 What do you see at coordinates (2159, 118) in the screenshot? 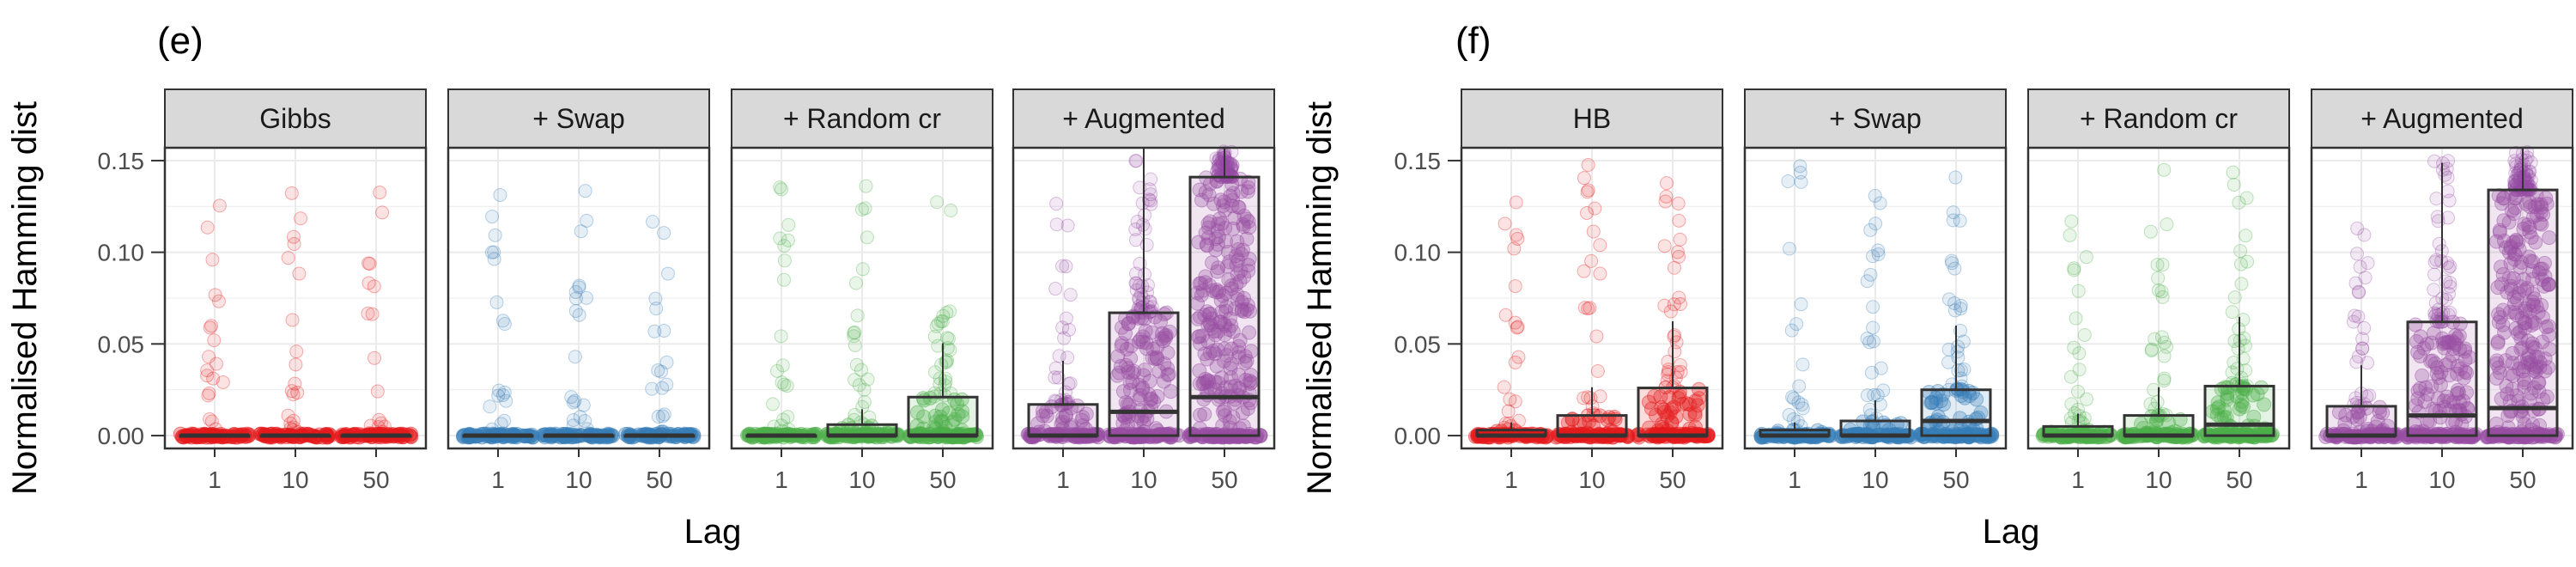
I see `facet-strip-label: + Random cr` at bounding box center [2159, 118].